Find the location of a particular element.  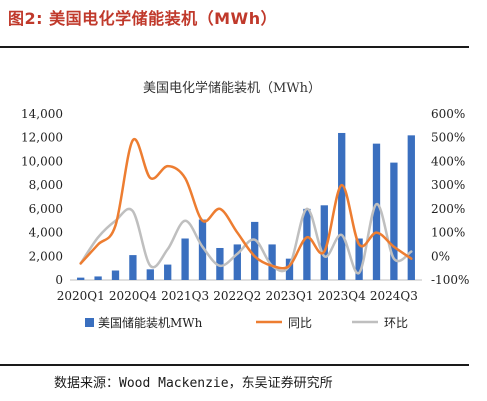

y-axis-right: -100% 0% 100% 200% 300% 400% 500% 600% is located at coordinates (450, 197).